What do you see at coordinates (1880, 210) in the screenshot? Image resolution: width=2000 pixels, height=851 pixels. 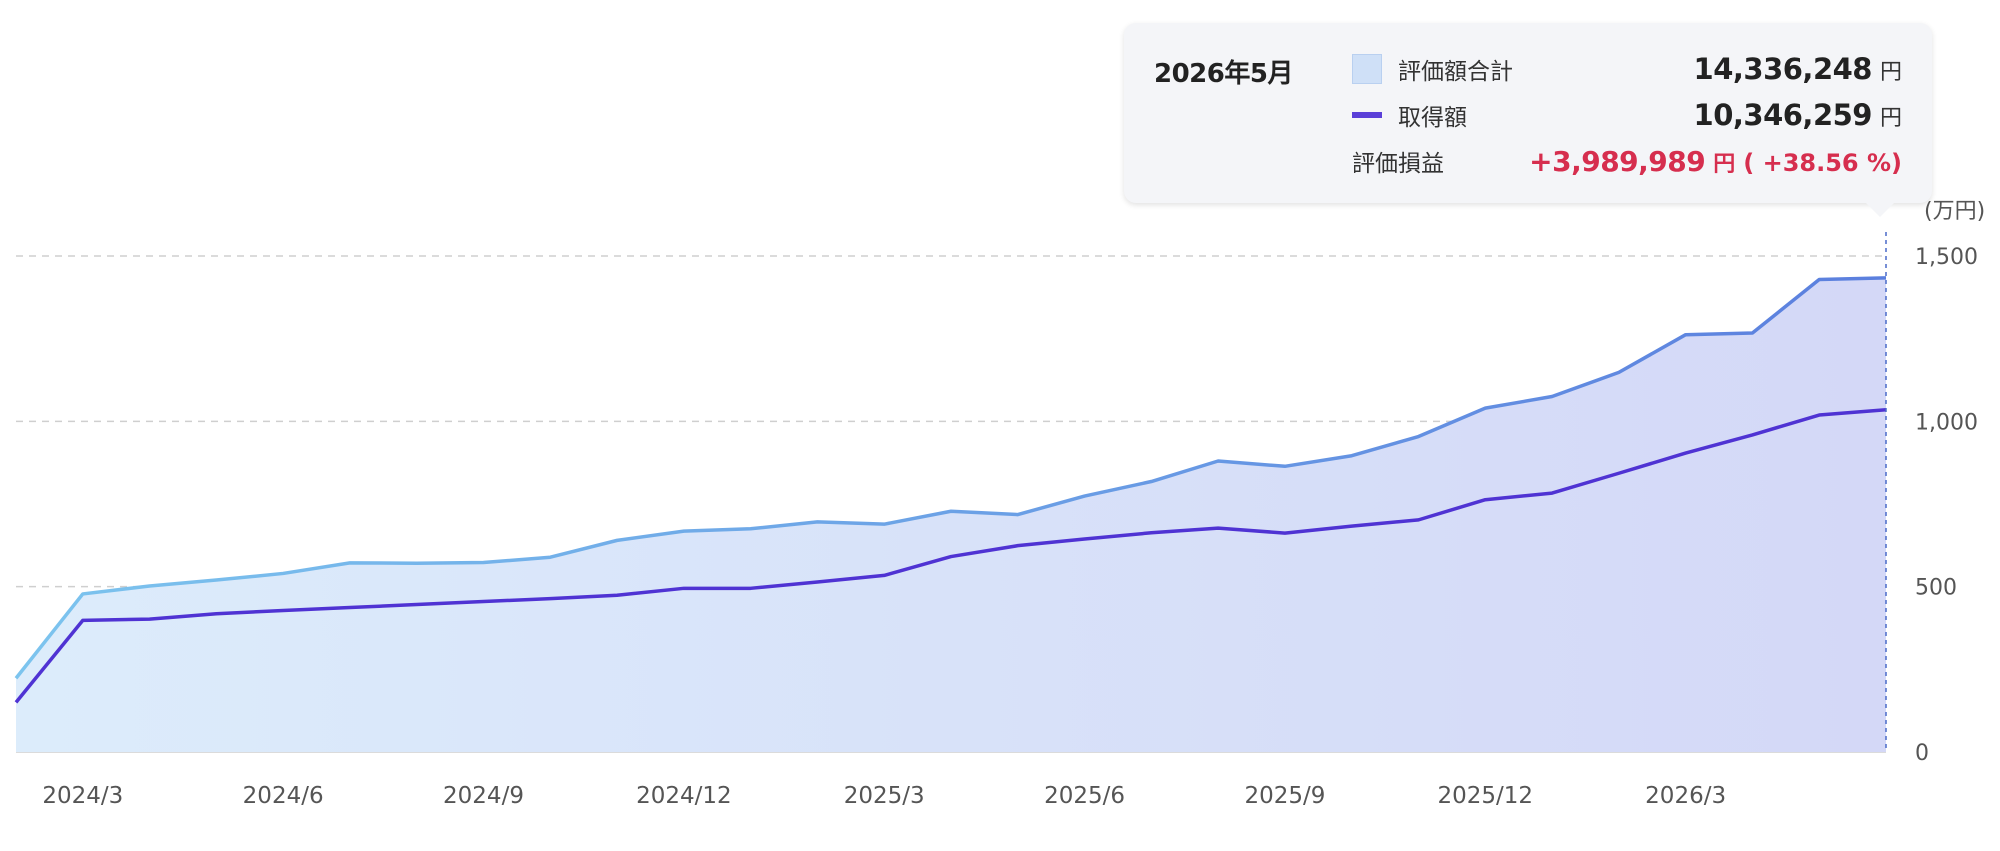 I see `tooltip-pointer` at bounding box center [1880, 210].